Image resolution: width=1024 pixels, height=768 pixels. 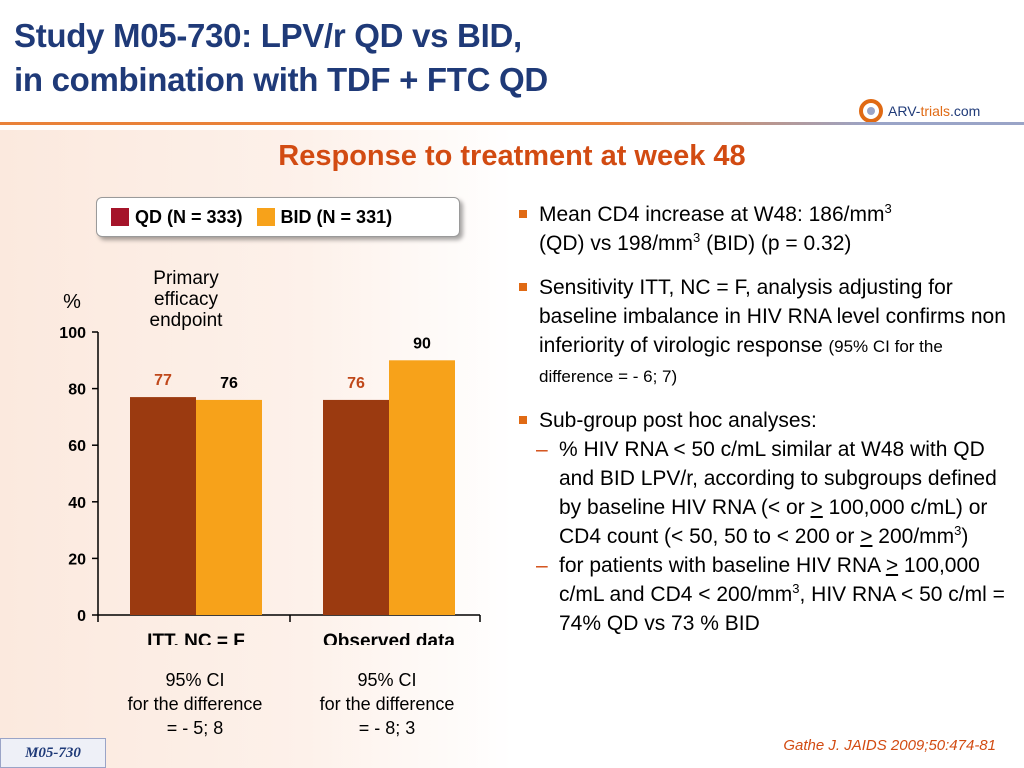 What do you see at coordinates (934, 111) in the screenshot?
I see `logo-text: ARV-trials.com` at bounding box center [934, 111].